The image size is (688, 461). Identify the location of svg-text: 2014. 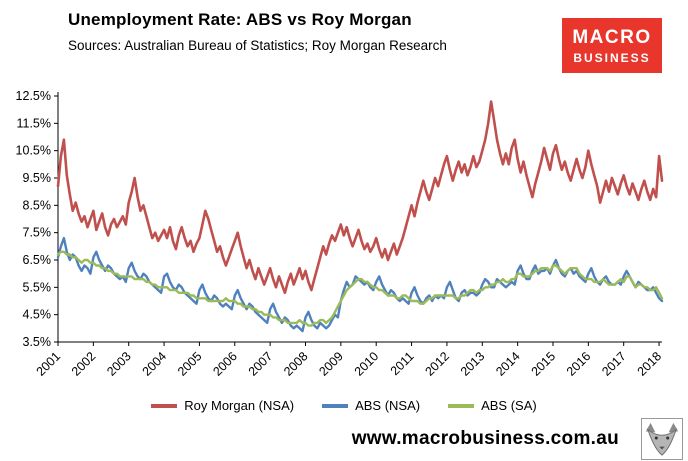
(508, 364).